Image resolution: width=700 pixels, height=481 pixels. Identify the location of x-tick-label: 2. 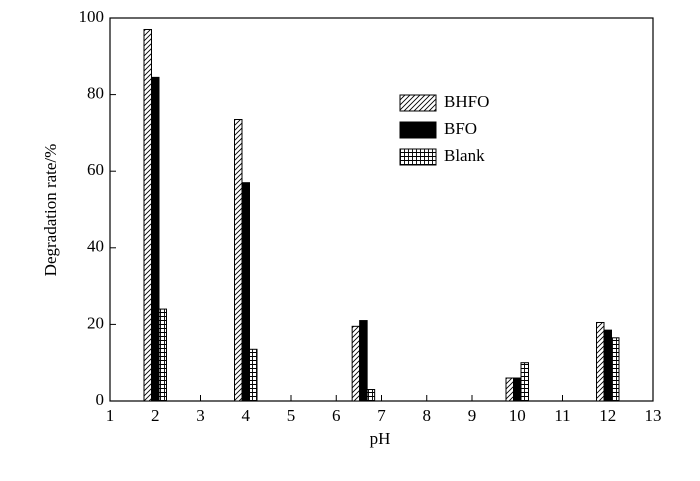
(155, 415).